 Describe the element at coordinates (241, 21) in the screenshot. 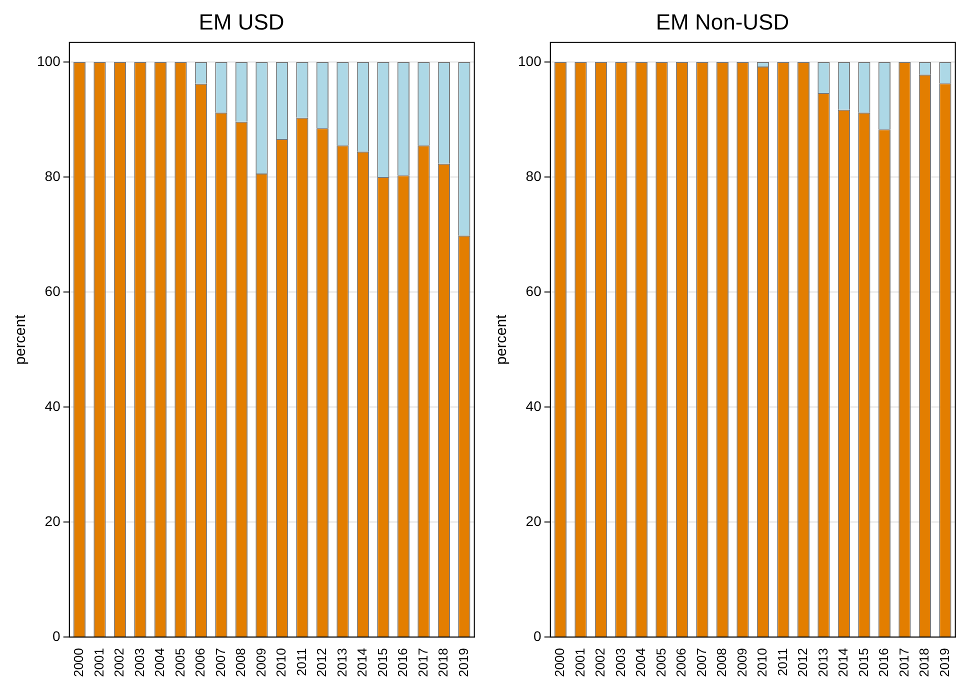

I see `chart-title: EM USD` at that location.